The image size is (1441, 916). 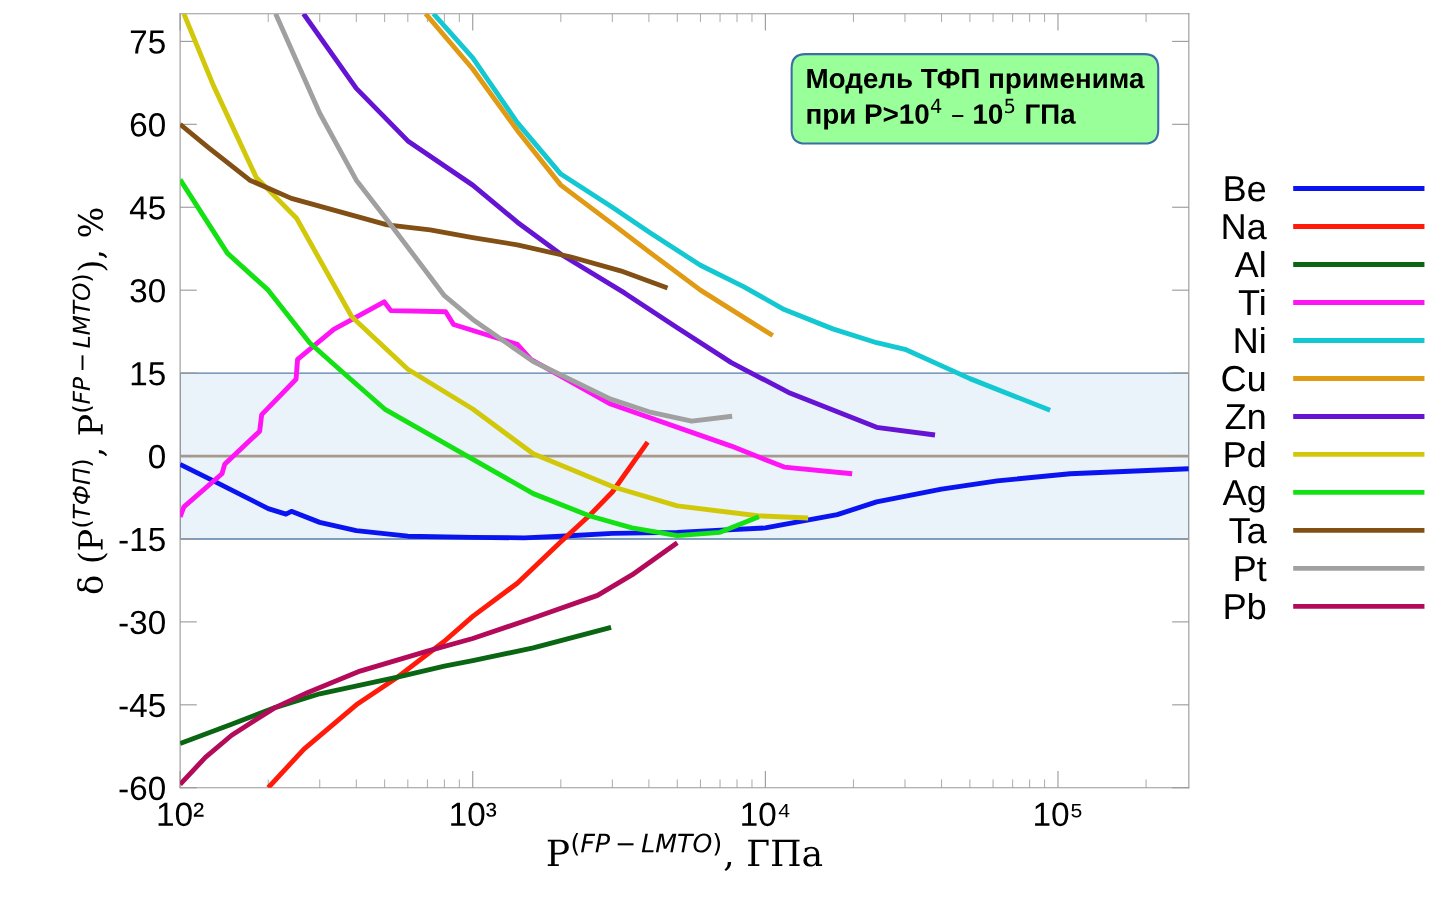 What do you see at coordinates (1248, 531) in the screenshot?
I see `legend-label: Ta` at bounding box center [1248, 531].